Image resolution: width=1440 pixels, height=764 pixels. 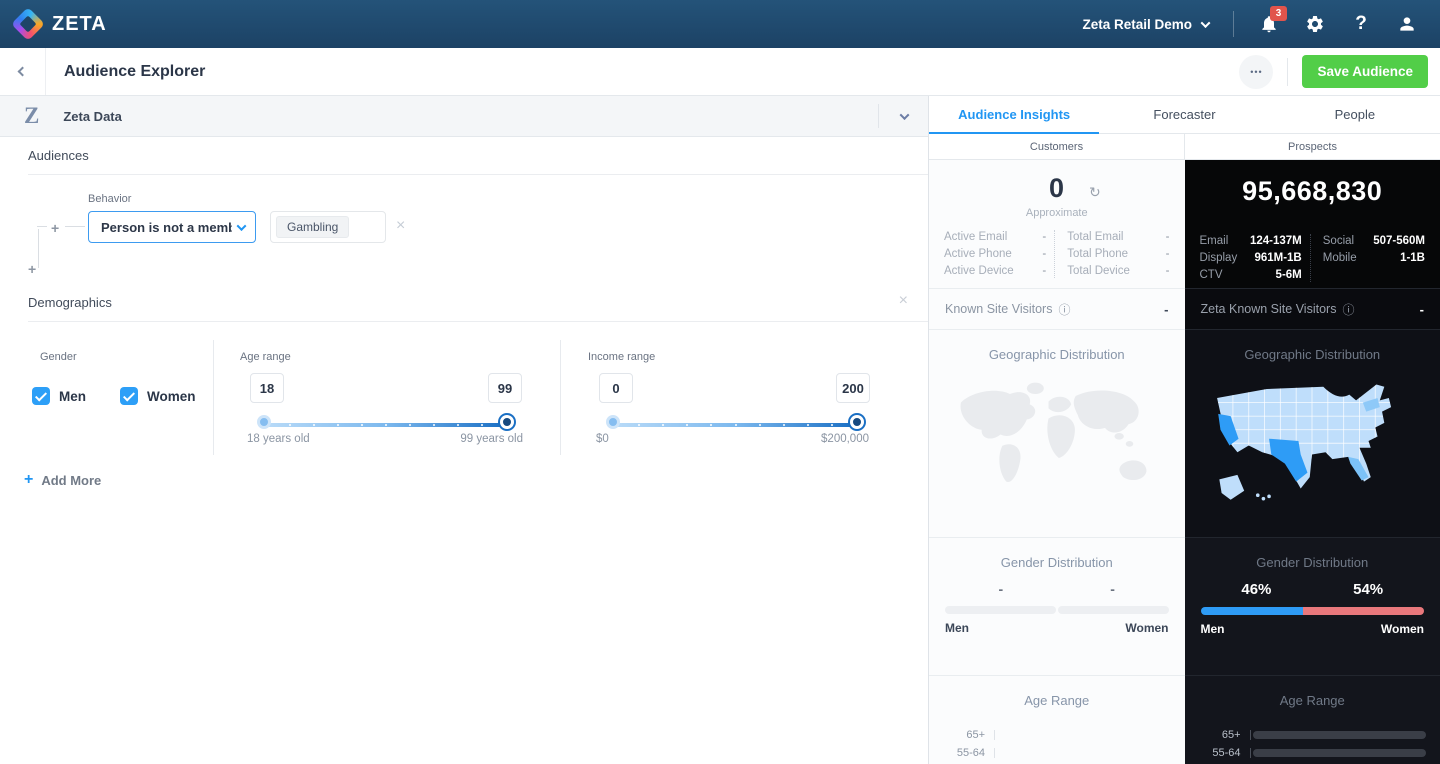 I want to click on stat-label: Social, so click(x=1338, y=241).